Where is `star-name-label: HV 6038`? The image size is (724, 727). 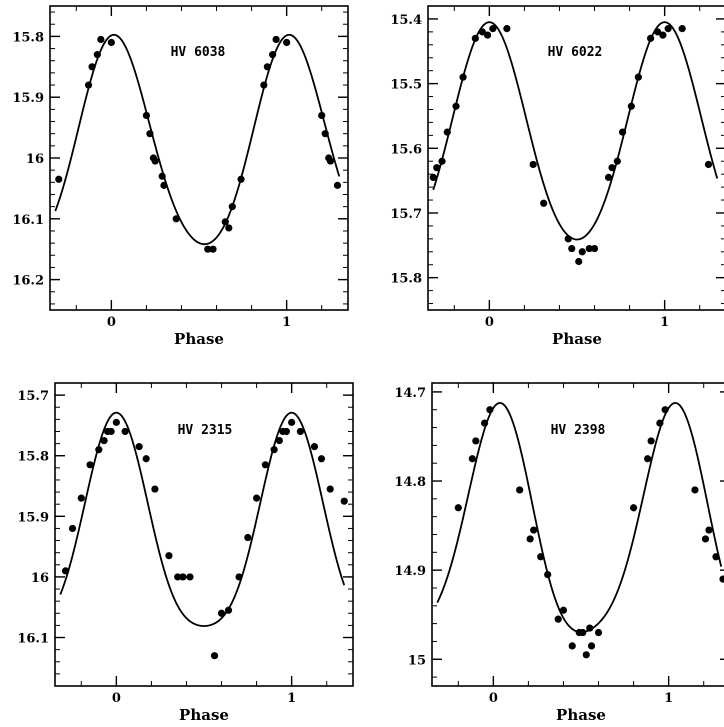 star-name-label: HV 6038 is located at coordinates (198, 52).